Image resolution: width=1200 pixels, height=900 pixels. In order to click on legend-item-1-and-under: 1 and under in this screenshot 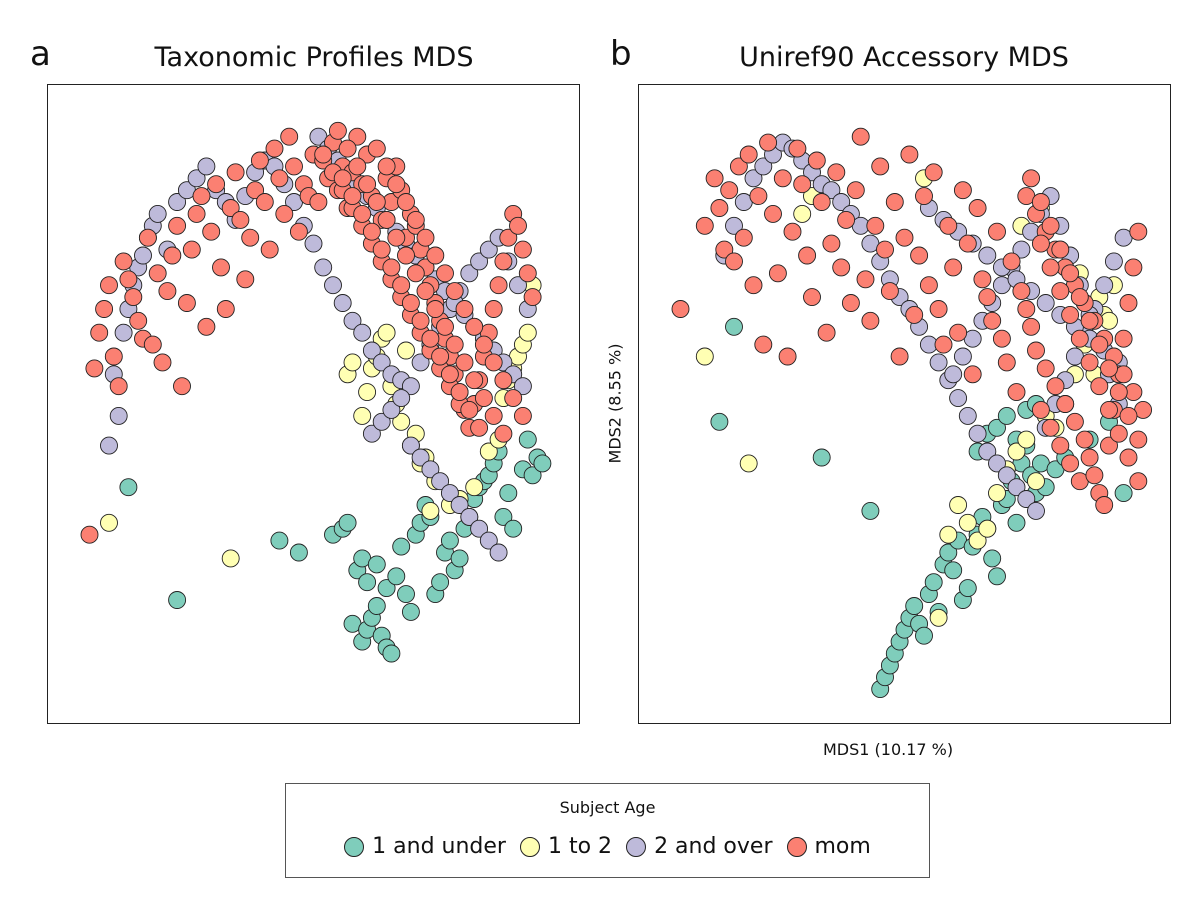, I will do `click(425, 846)`.